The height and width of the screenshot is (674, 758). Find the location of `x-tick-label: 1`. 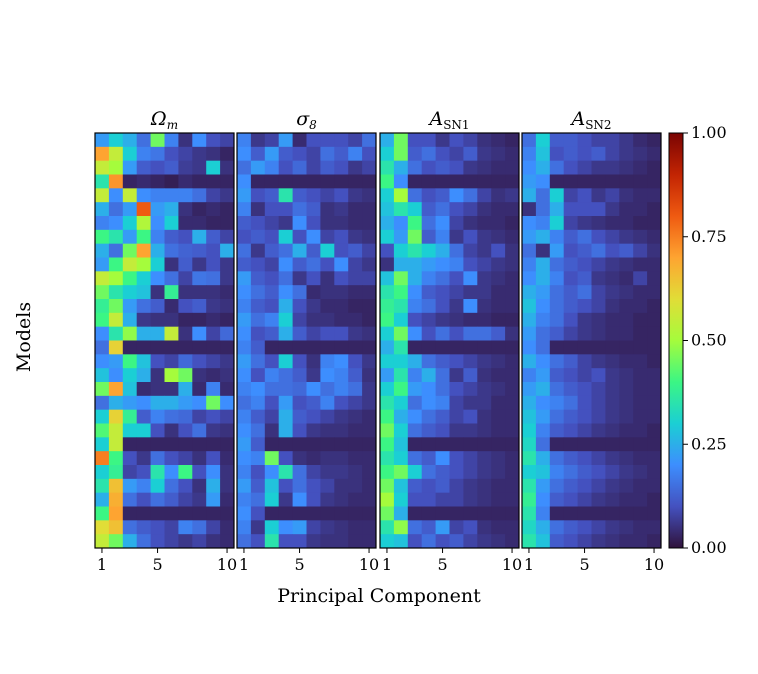

x-tick-label: 1 is located at coordinates (529, 564).